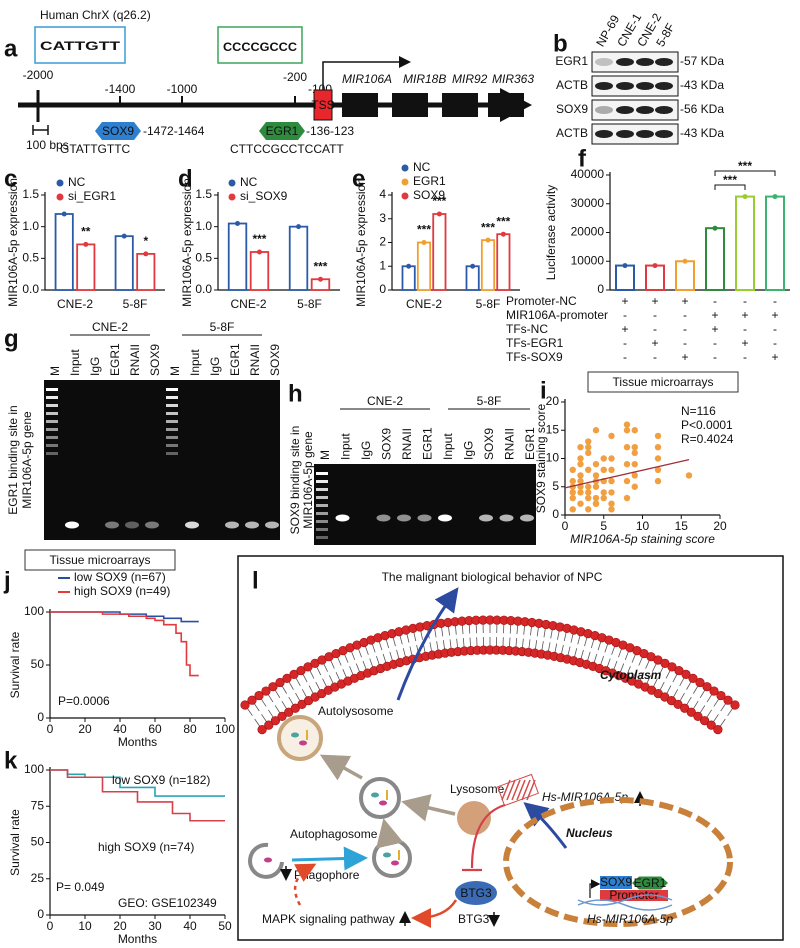 Image resolution: width=800 pixels, height=948 pixels. Describe the element at coordinates (650, 883) in the screenshot. I see `tf-label: EGR1` at that location.